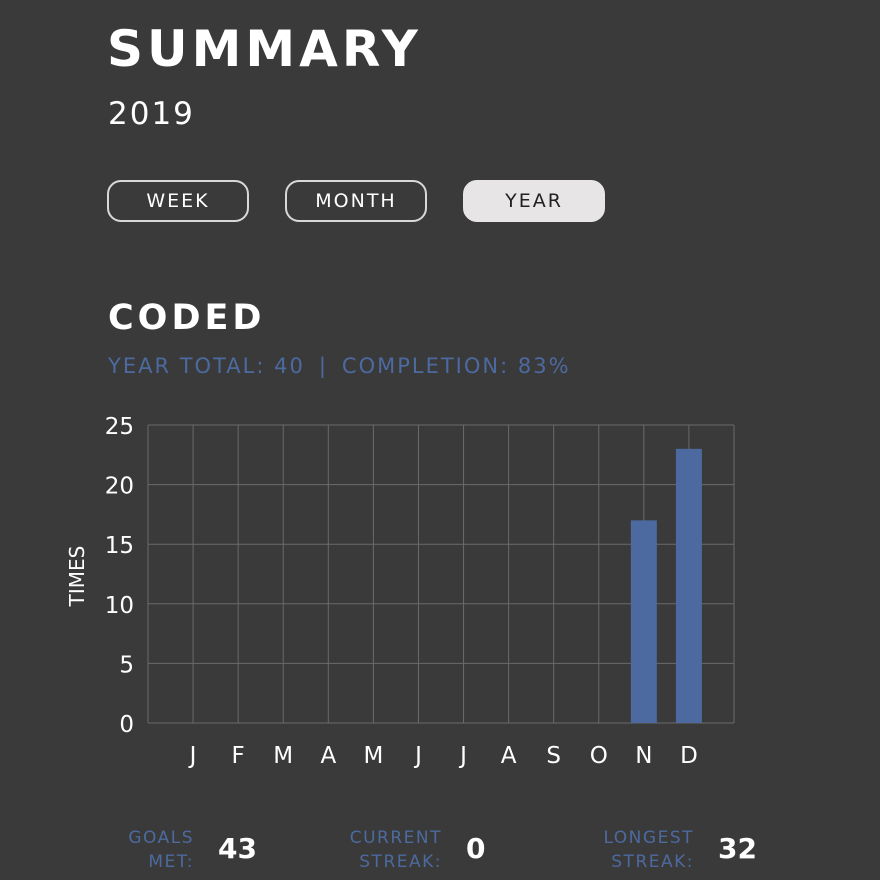 This screenshot has width=880, height=880. What do you see at coordinates (151, 114) in the screenshot?
I see `year-label: 2019` at bounding box center [151, 114].